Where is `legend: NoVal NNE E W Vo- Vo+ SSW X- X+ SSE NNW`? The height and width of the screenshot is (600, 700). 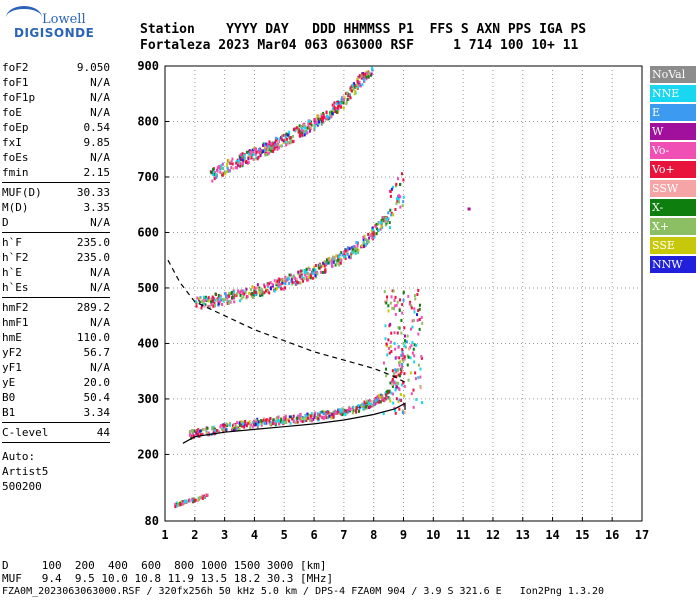 legend: NoVal NNE E W Vo- Vo+ SSW X- X+ SSE NNW is located at coordinates (673, 170).